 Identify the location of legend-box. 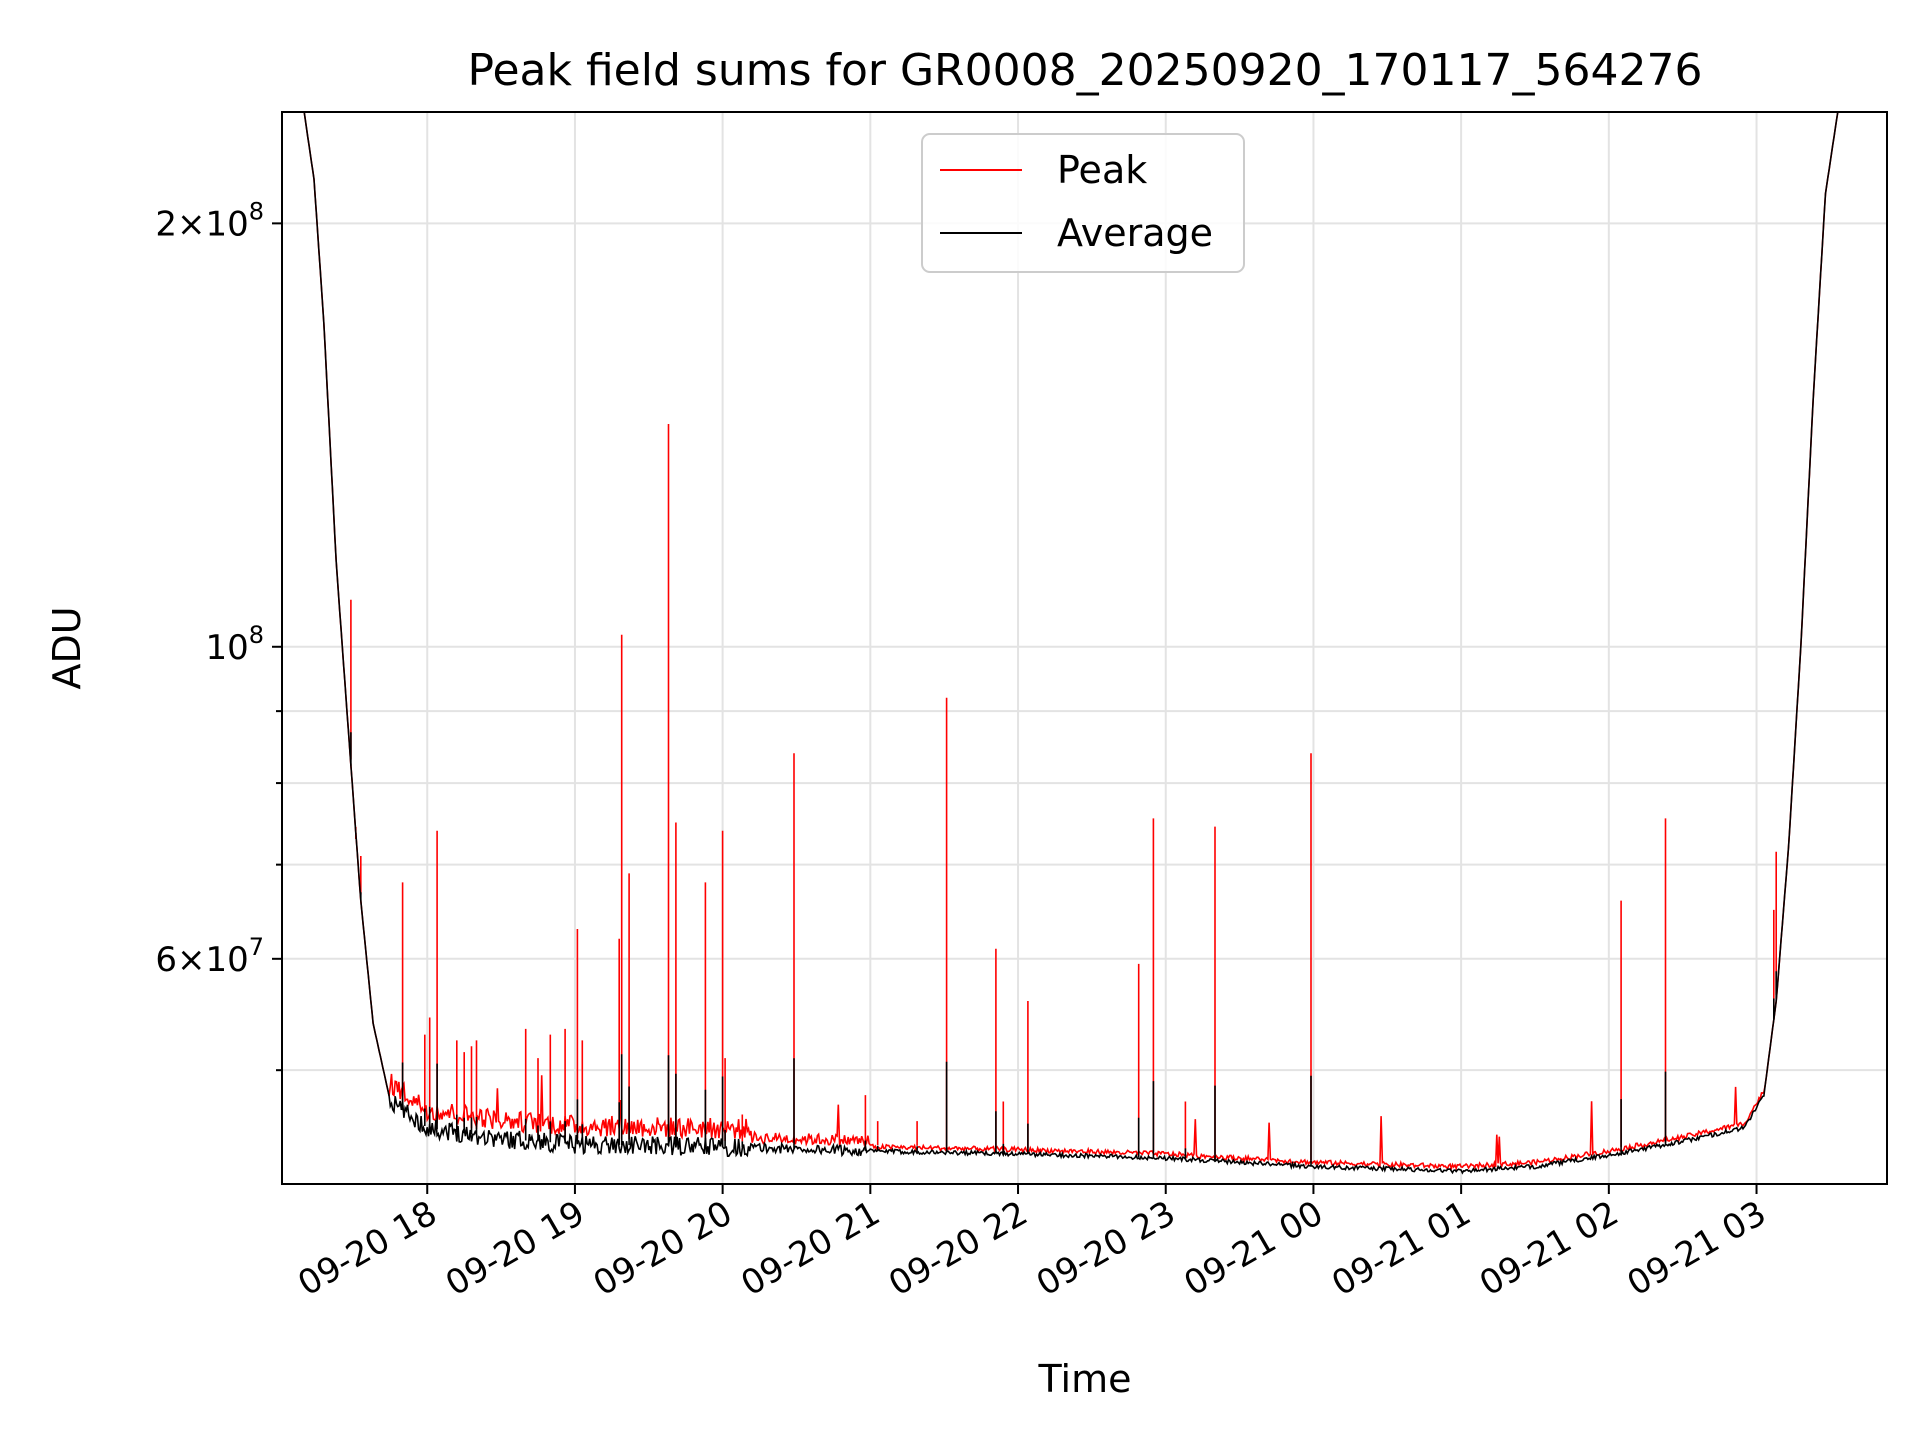
(1083, 203).